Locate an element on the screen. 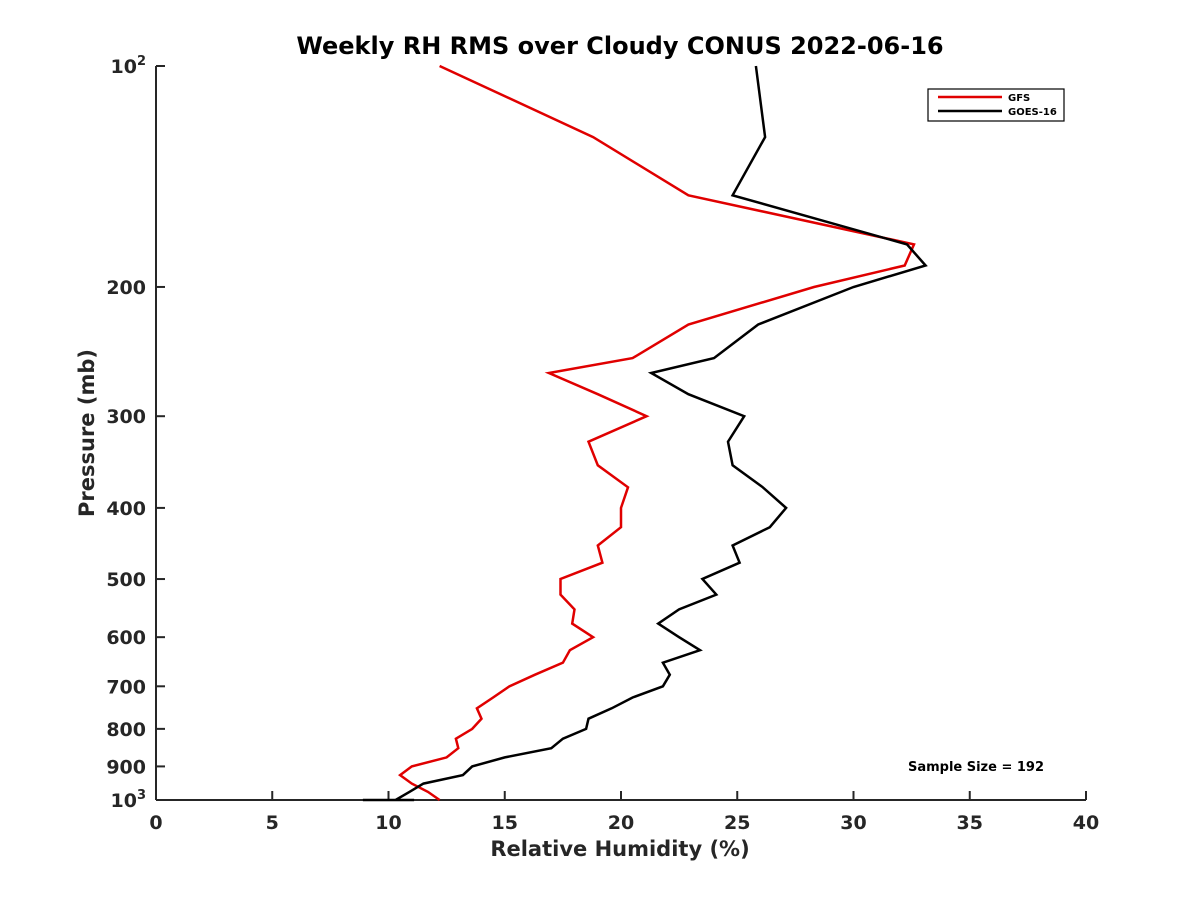 The width and height of the screenshot is (1200, 900). y-tick-label: 400 is located at coordinates (126, 509).